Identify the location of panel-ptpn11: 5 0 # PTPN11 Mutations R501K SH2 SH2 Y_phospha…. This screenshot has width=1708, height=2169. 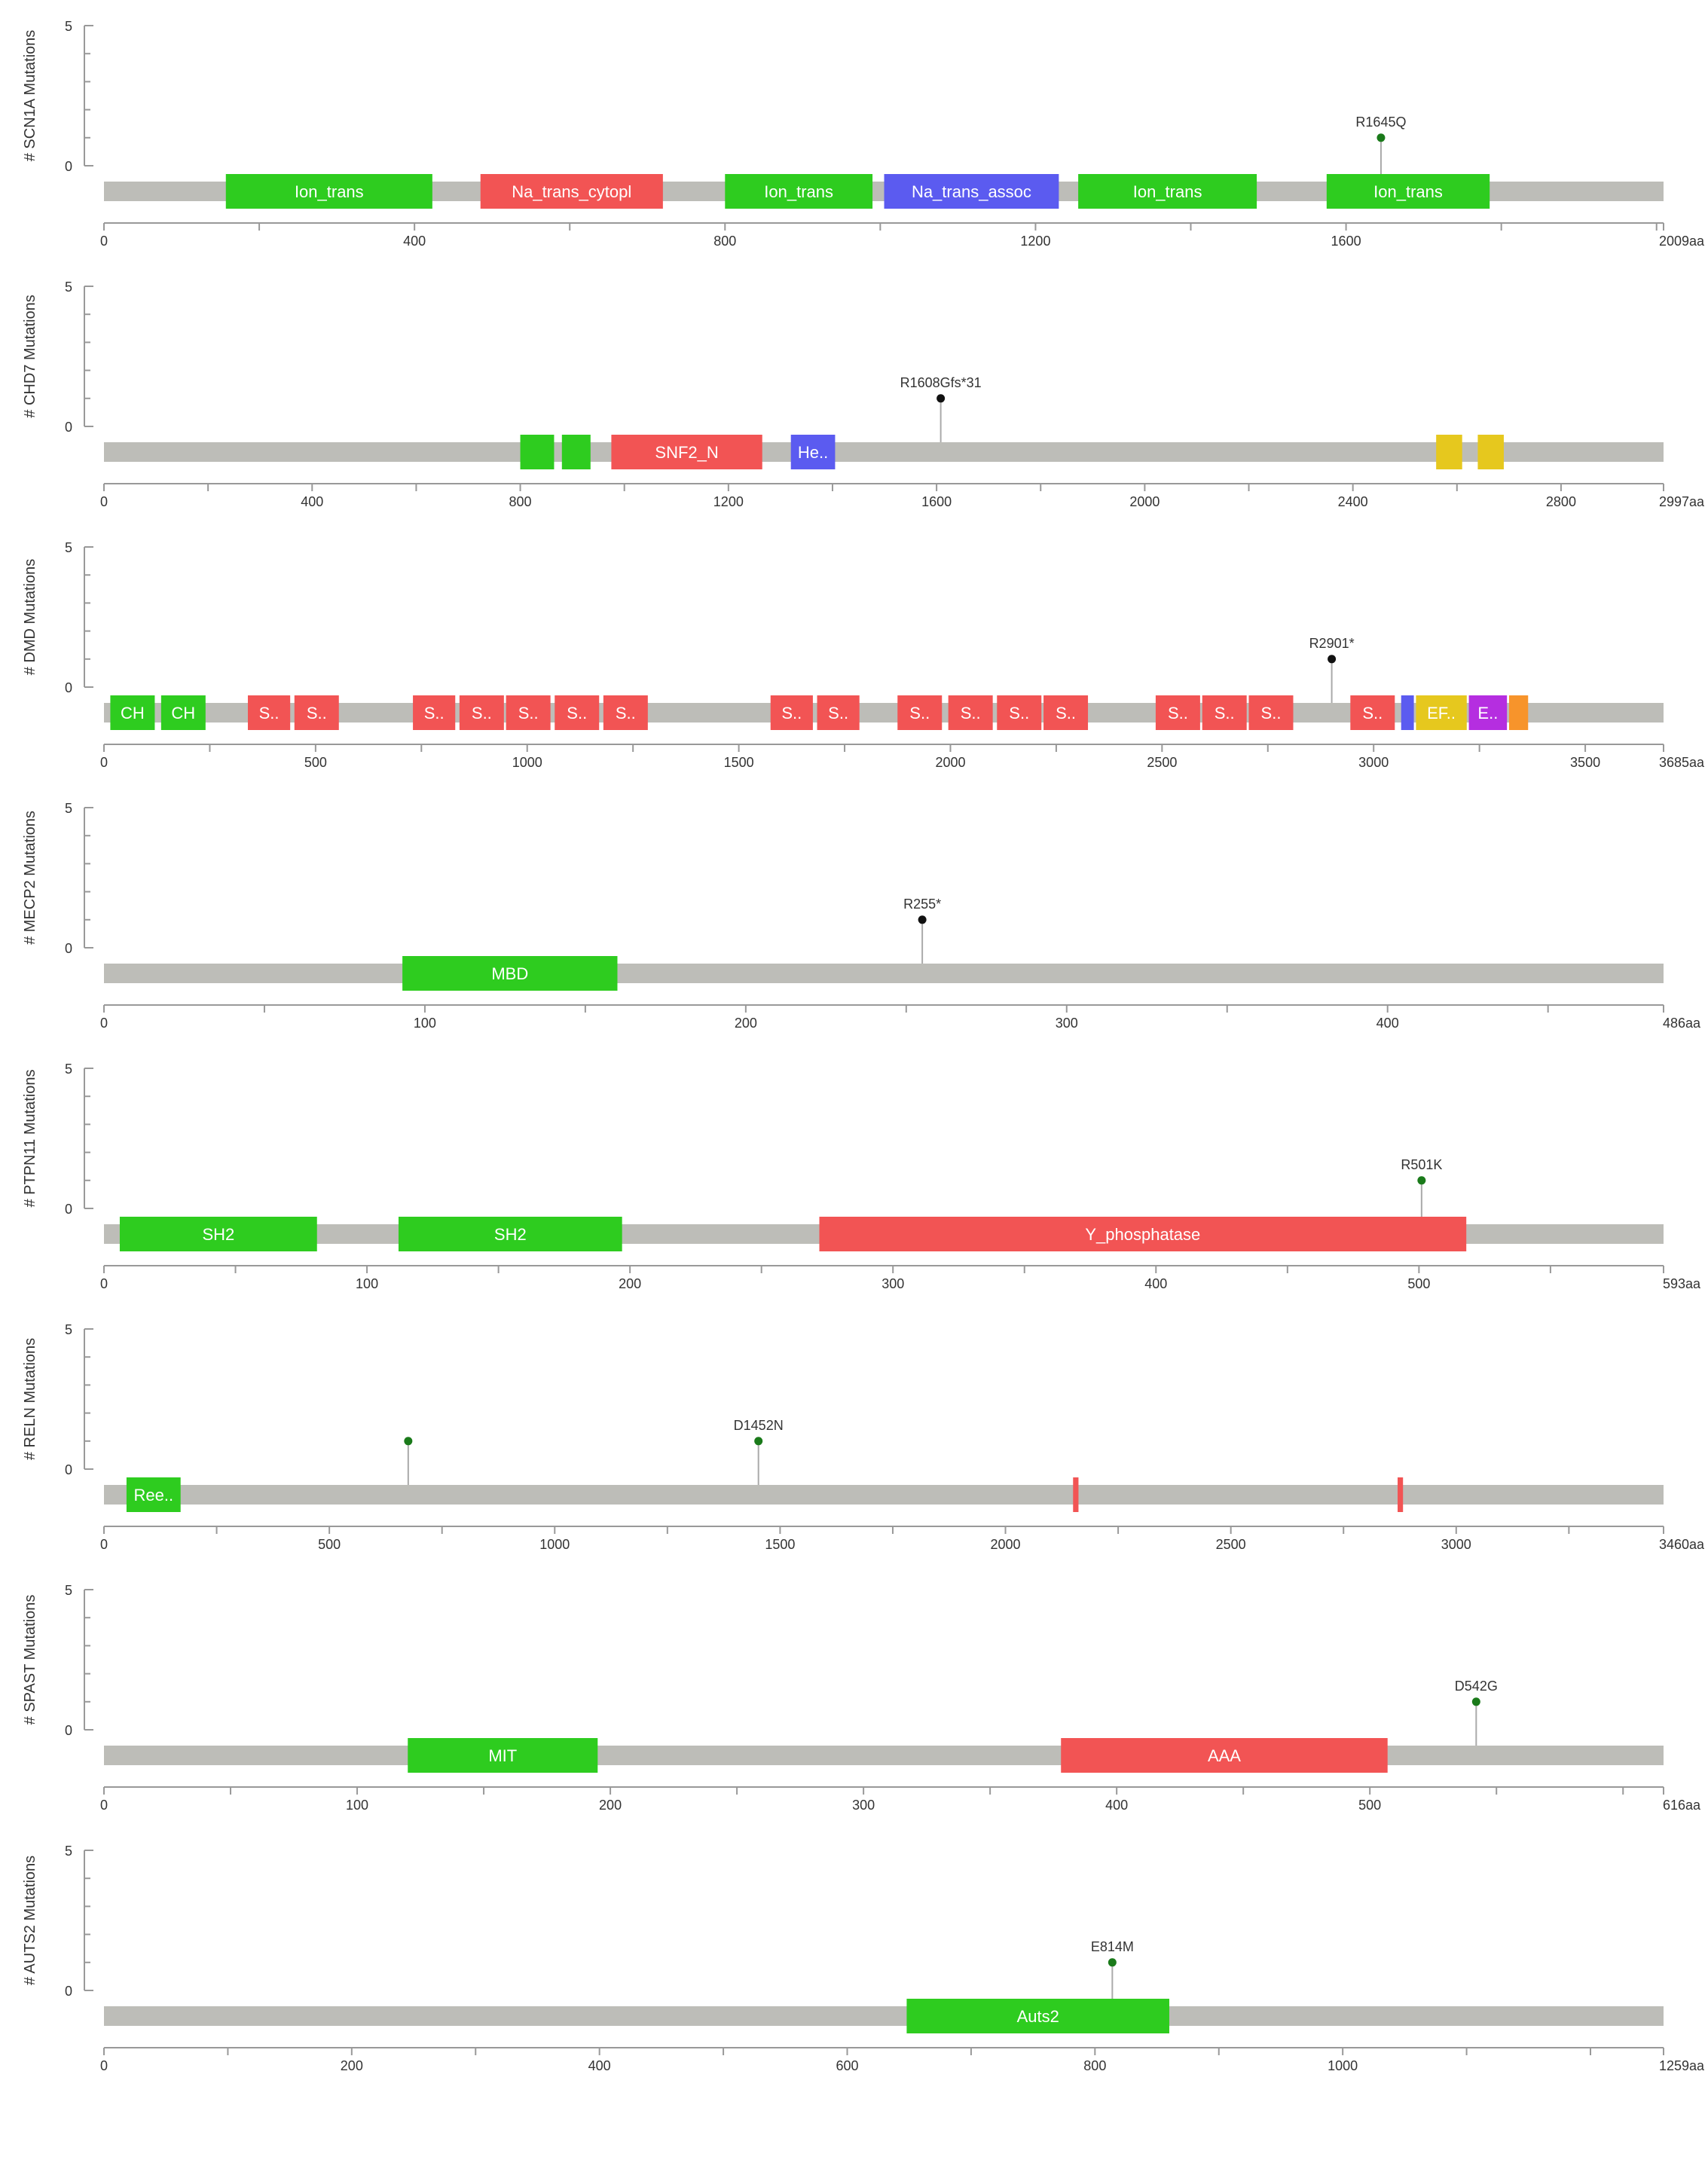
(861, 1176).